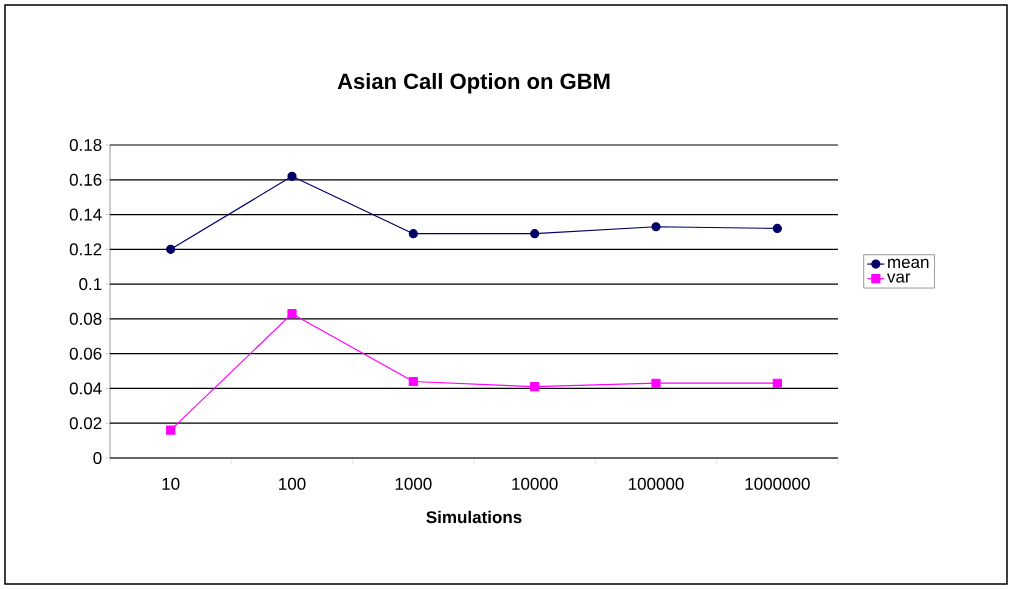 The width and height of the screenshot is (1012, 589). I want to click on x-tick-label: 1000, so click(413, 483).